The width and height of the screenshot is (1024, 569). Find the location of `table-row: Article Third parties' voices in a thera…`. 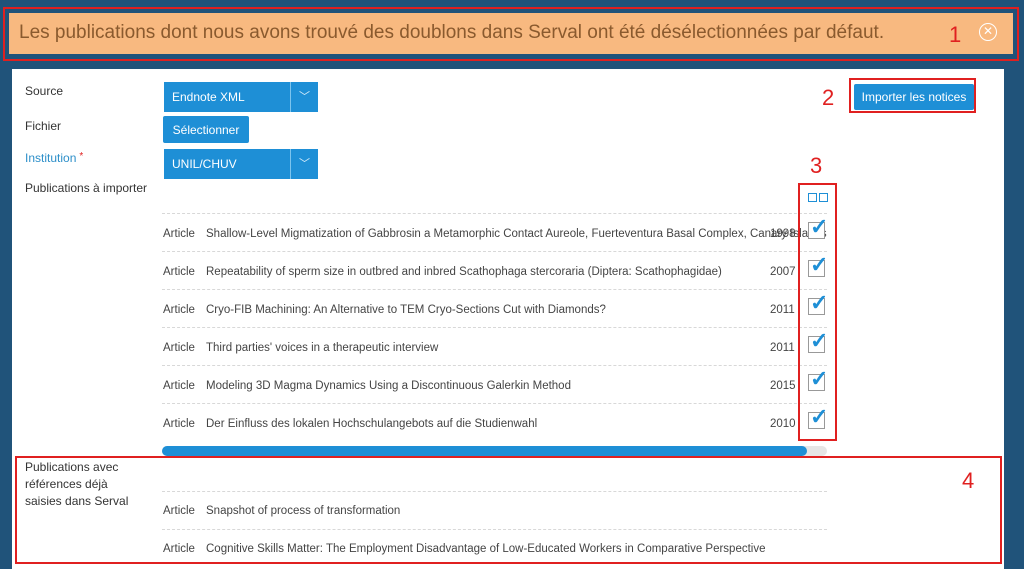

table-row: Article Third parties' voices in a thera… is located at coordinates (495, 346).